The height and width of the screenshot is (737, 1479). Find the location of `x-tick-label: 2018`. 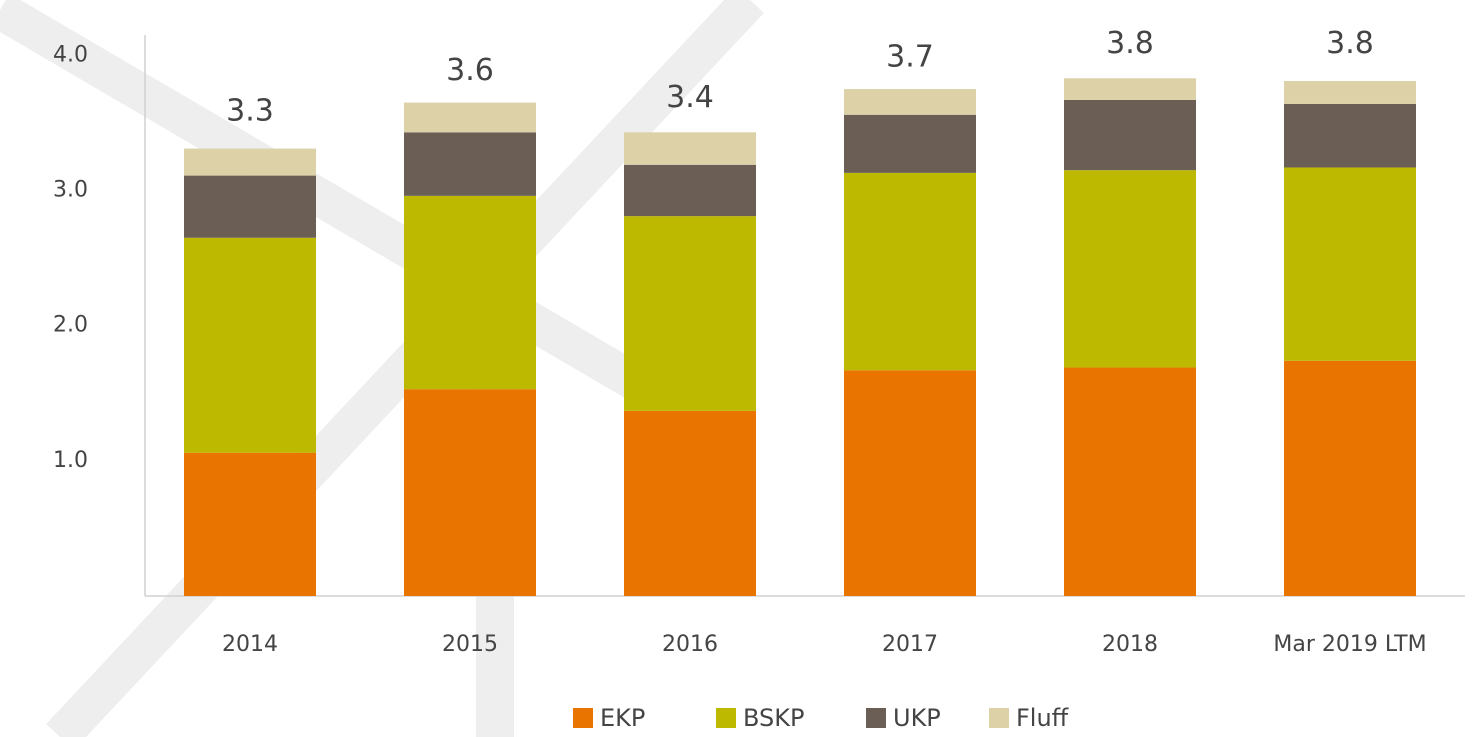

x-tick-label: 2018 is located at coordinates (1130, 644).